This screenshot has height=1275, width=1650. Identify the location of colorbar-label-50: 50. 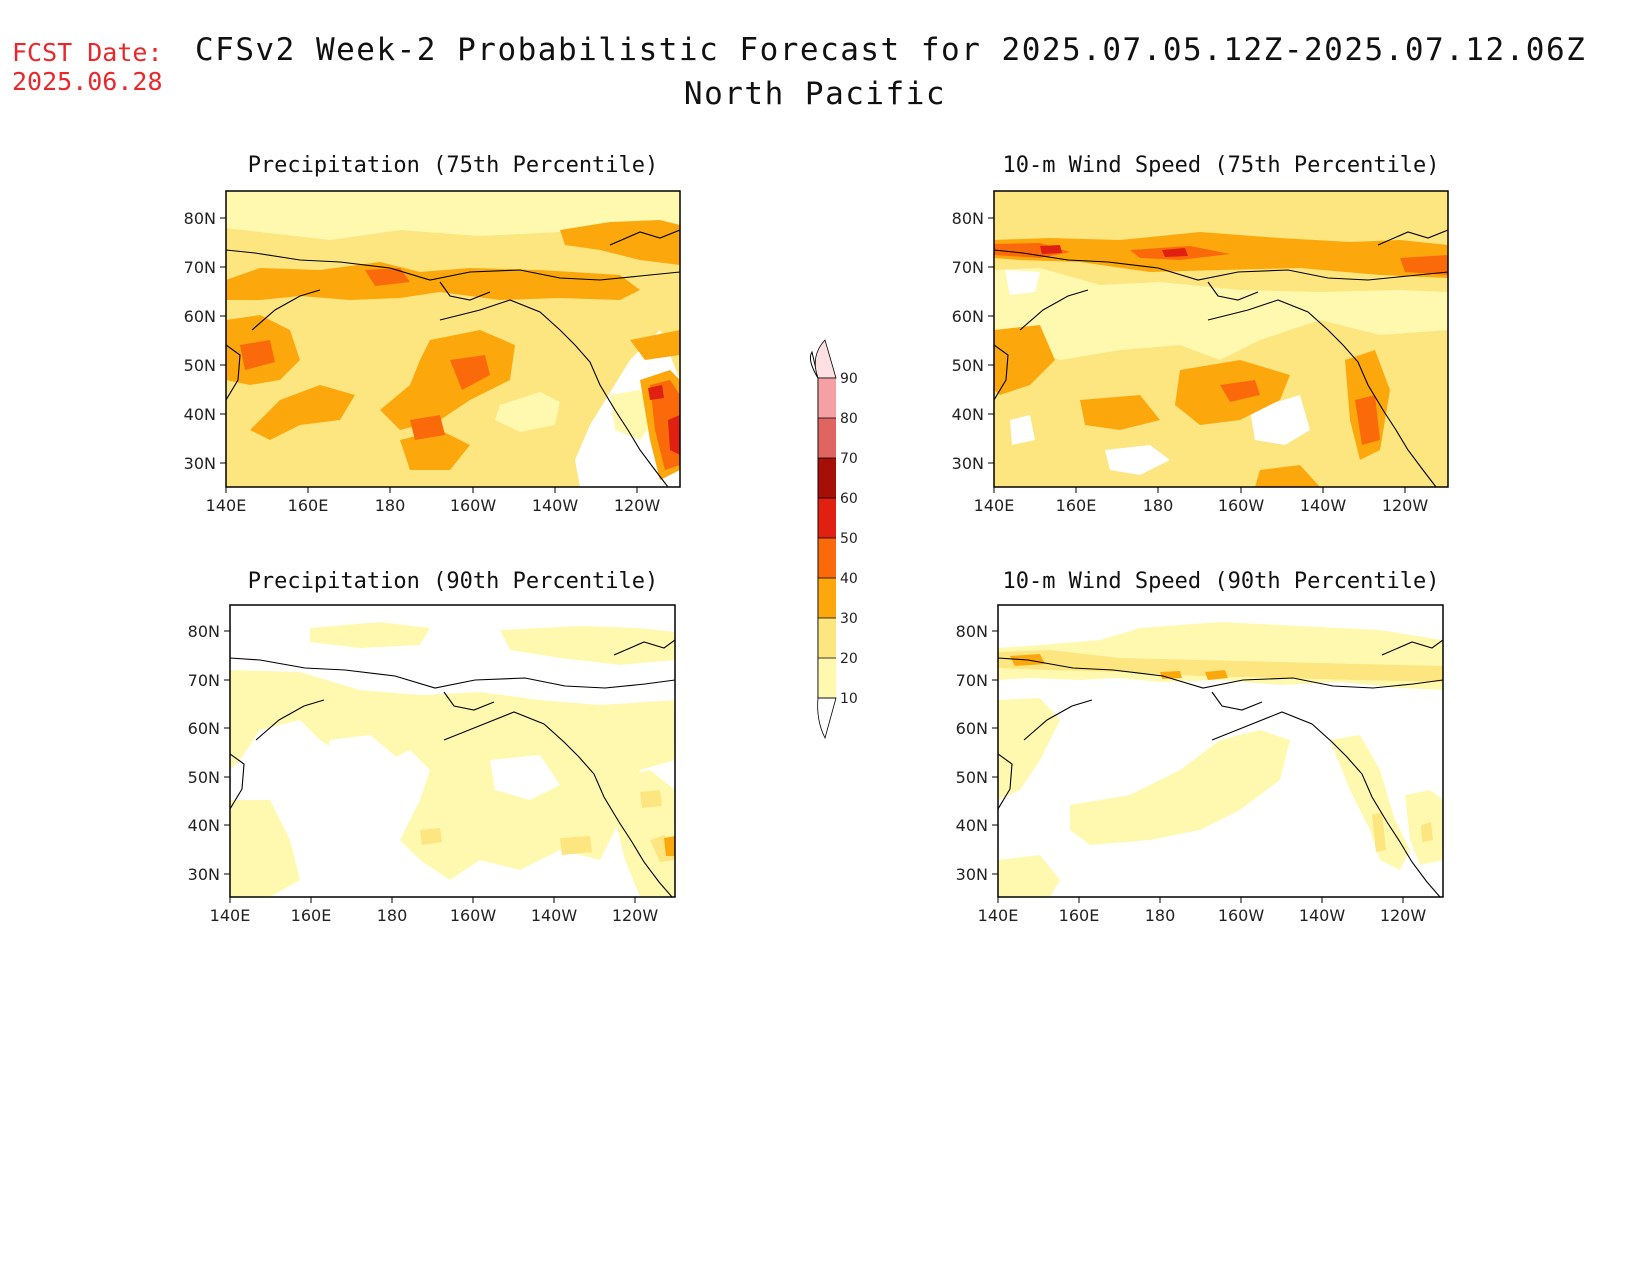
(849, 539).